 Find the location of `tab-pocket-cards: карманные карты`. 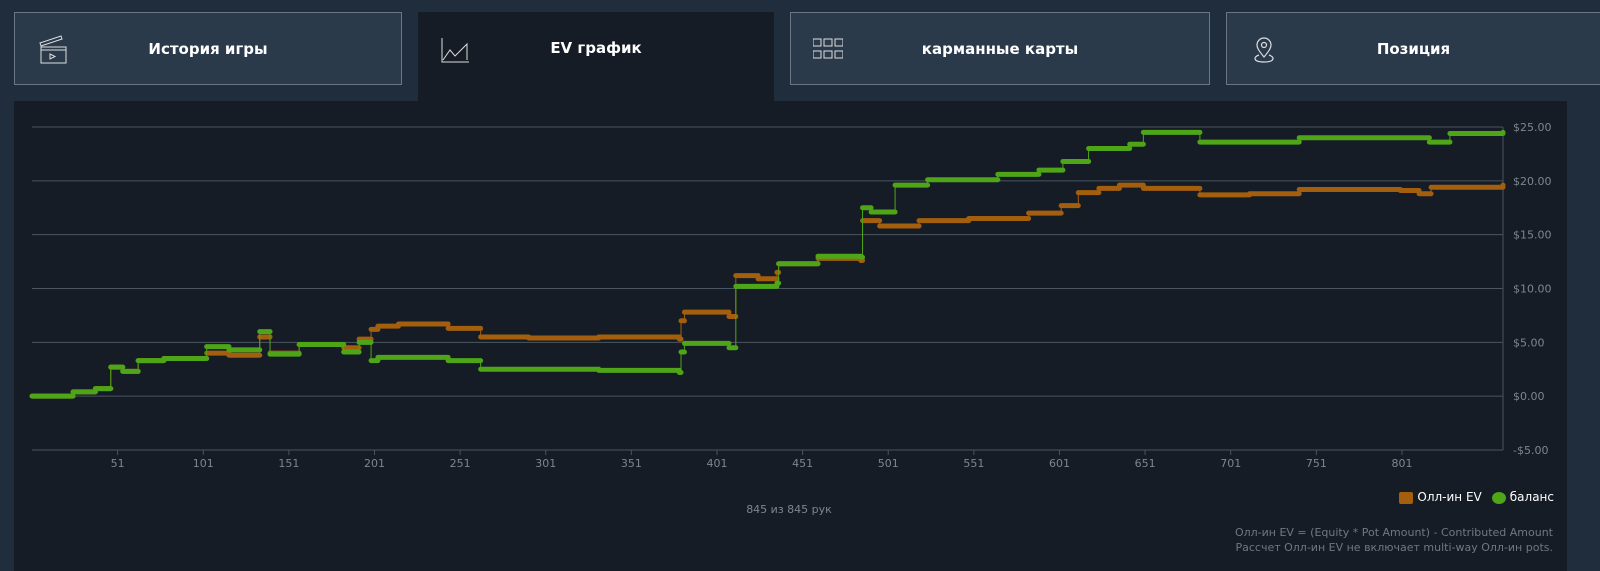

tab-pocket-cards: карманные карты is located at coordinates (1000, 48).